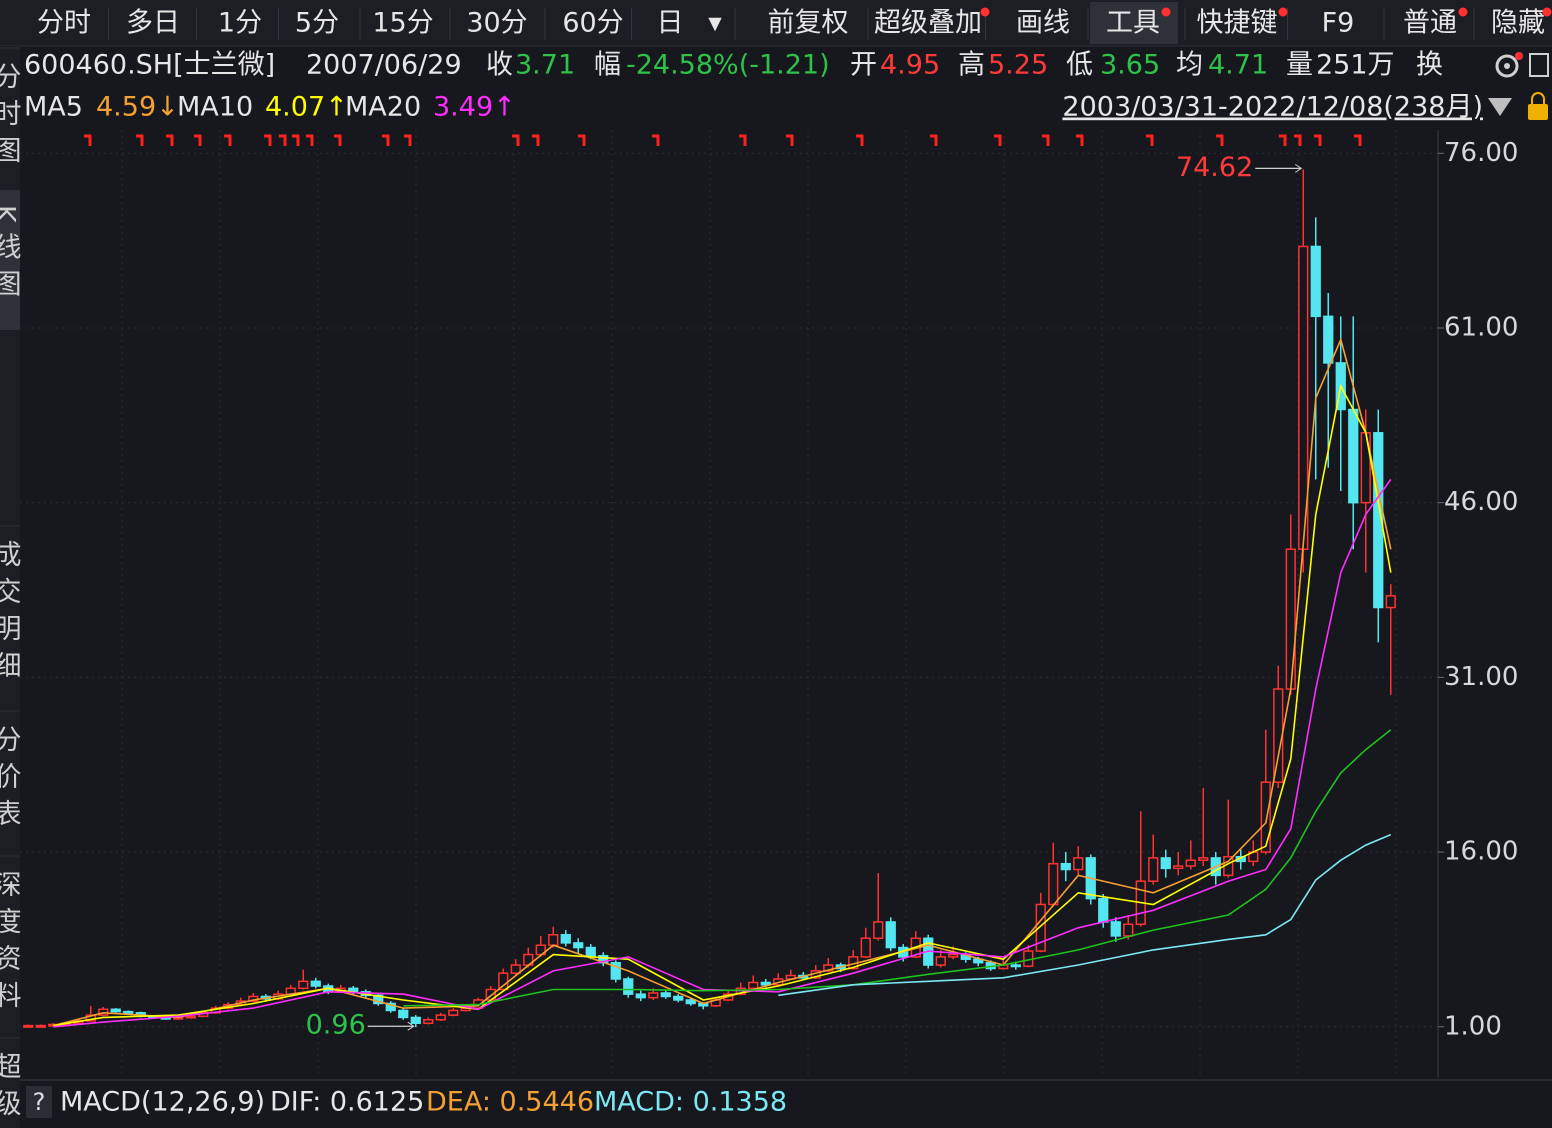  I want to click on info-label: 均, so click(1189, 65).